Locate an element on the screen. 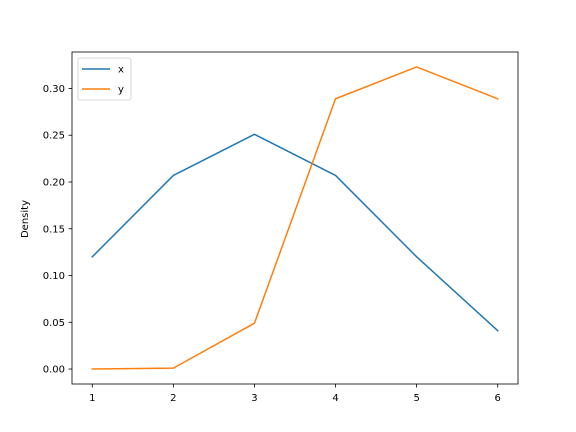  x-tick-label: 1 is located at coordinates (92, 398).